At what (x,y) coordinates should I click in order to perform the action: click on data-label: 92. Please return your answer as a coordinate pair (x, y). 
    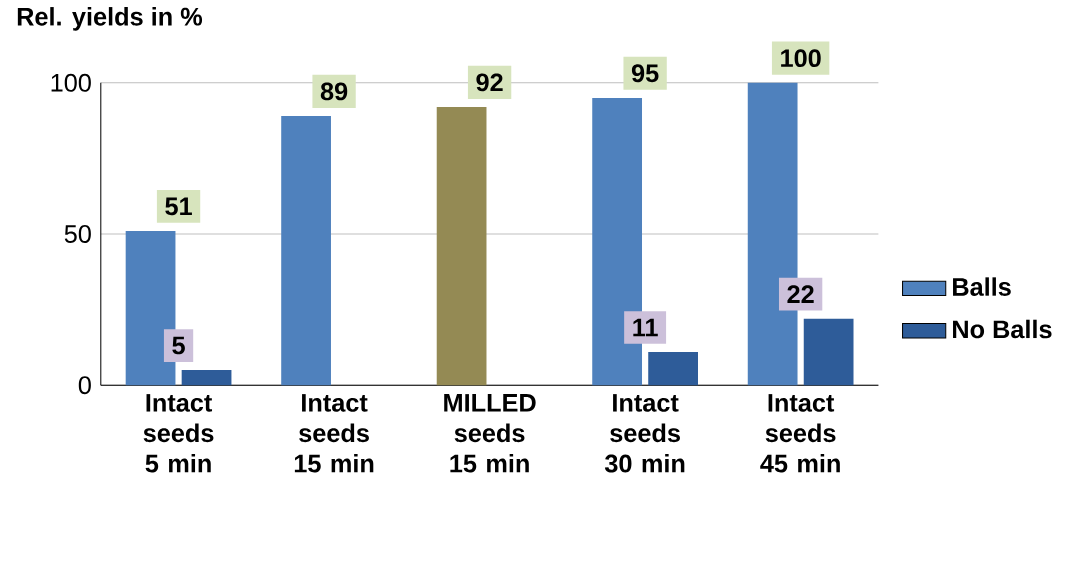
    Looking at the image, I should click on (489, 82).